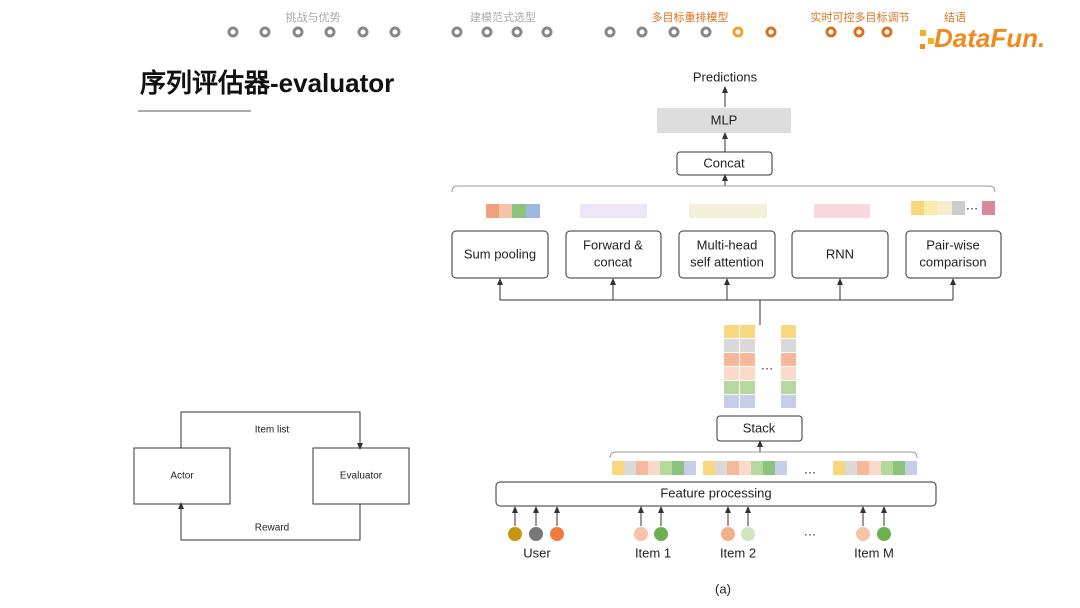 This screenshot has width=1080, height=608. I want to click on feature-box, so click(716, 494).